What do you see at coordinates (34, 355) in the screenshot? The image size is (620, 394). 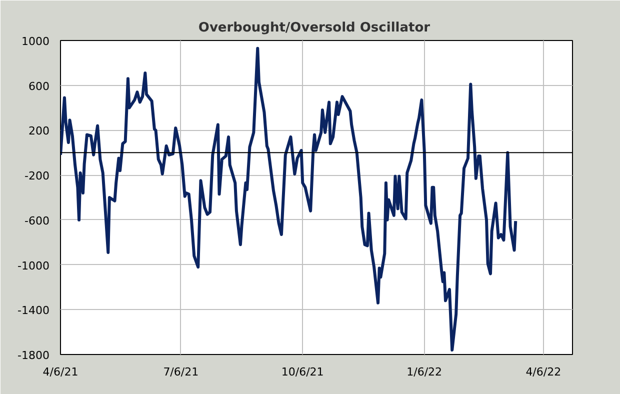 I see `y-tick-label: -1800` at bounding box center [34, 355].